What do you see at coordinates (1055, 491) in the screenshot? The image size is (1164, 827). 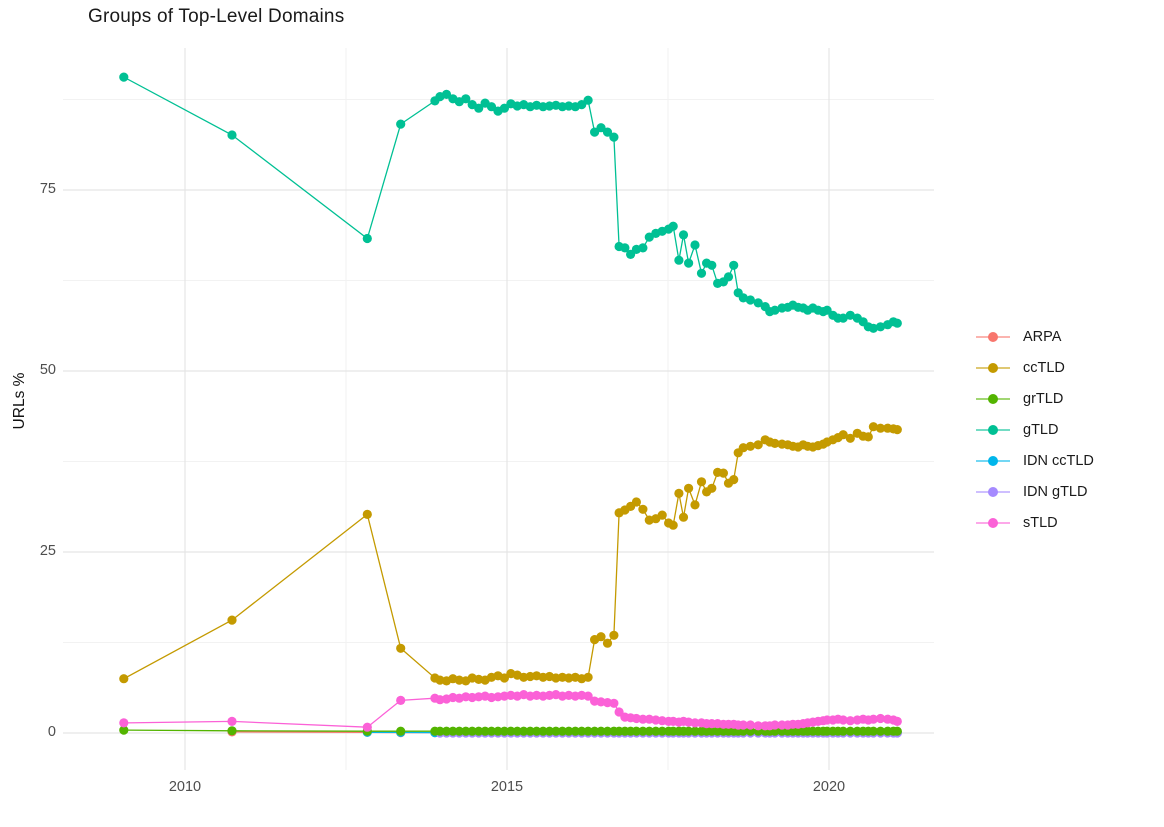 I see `legend-label: IDN gTLD` at bounding box center [1055, 491].